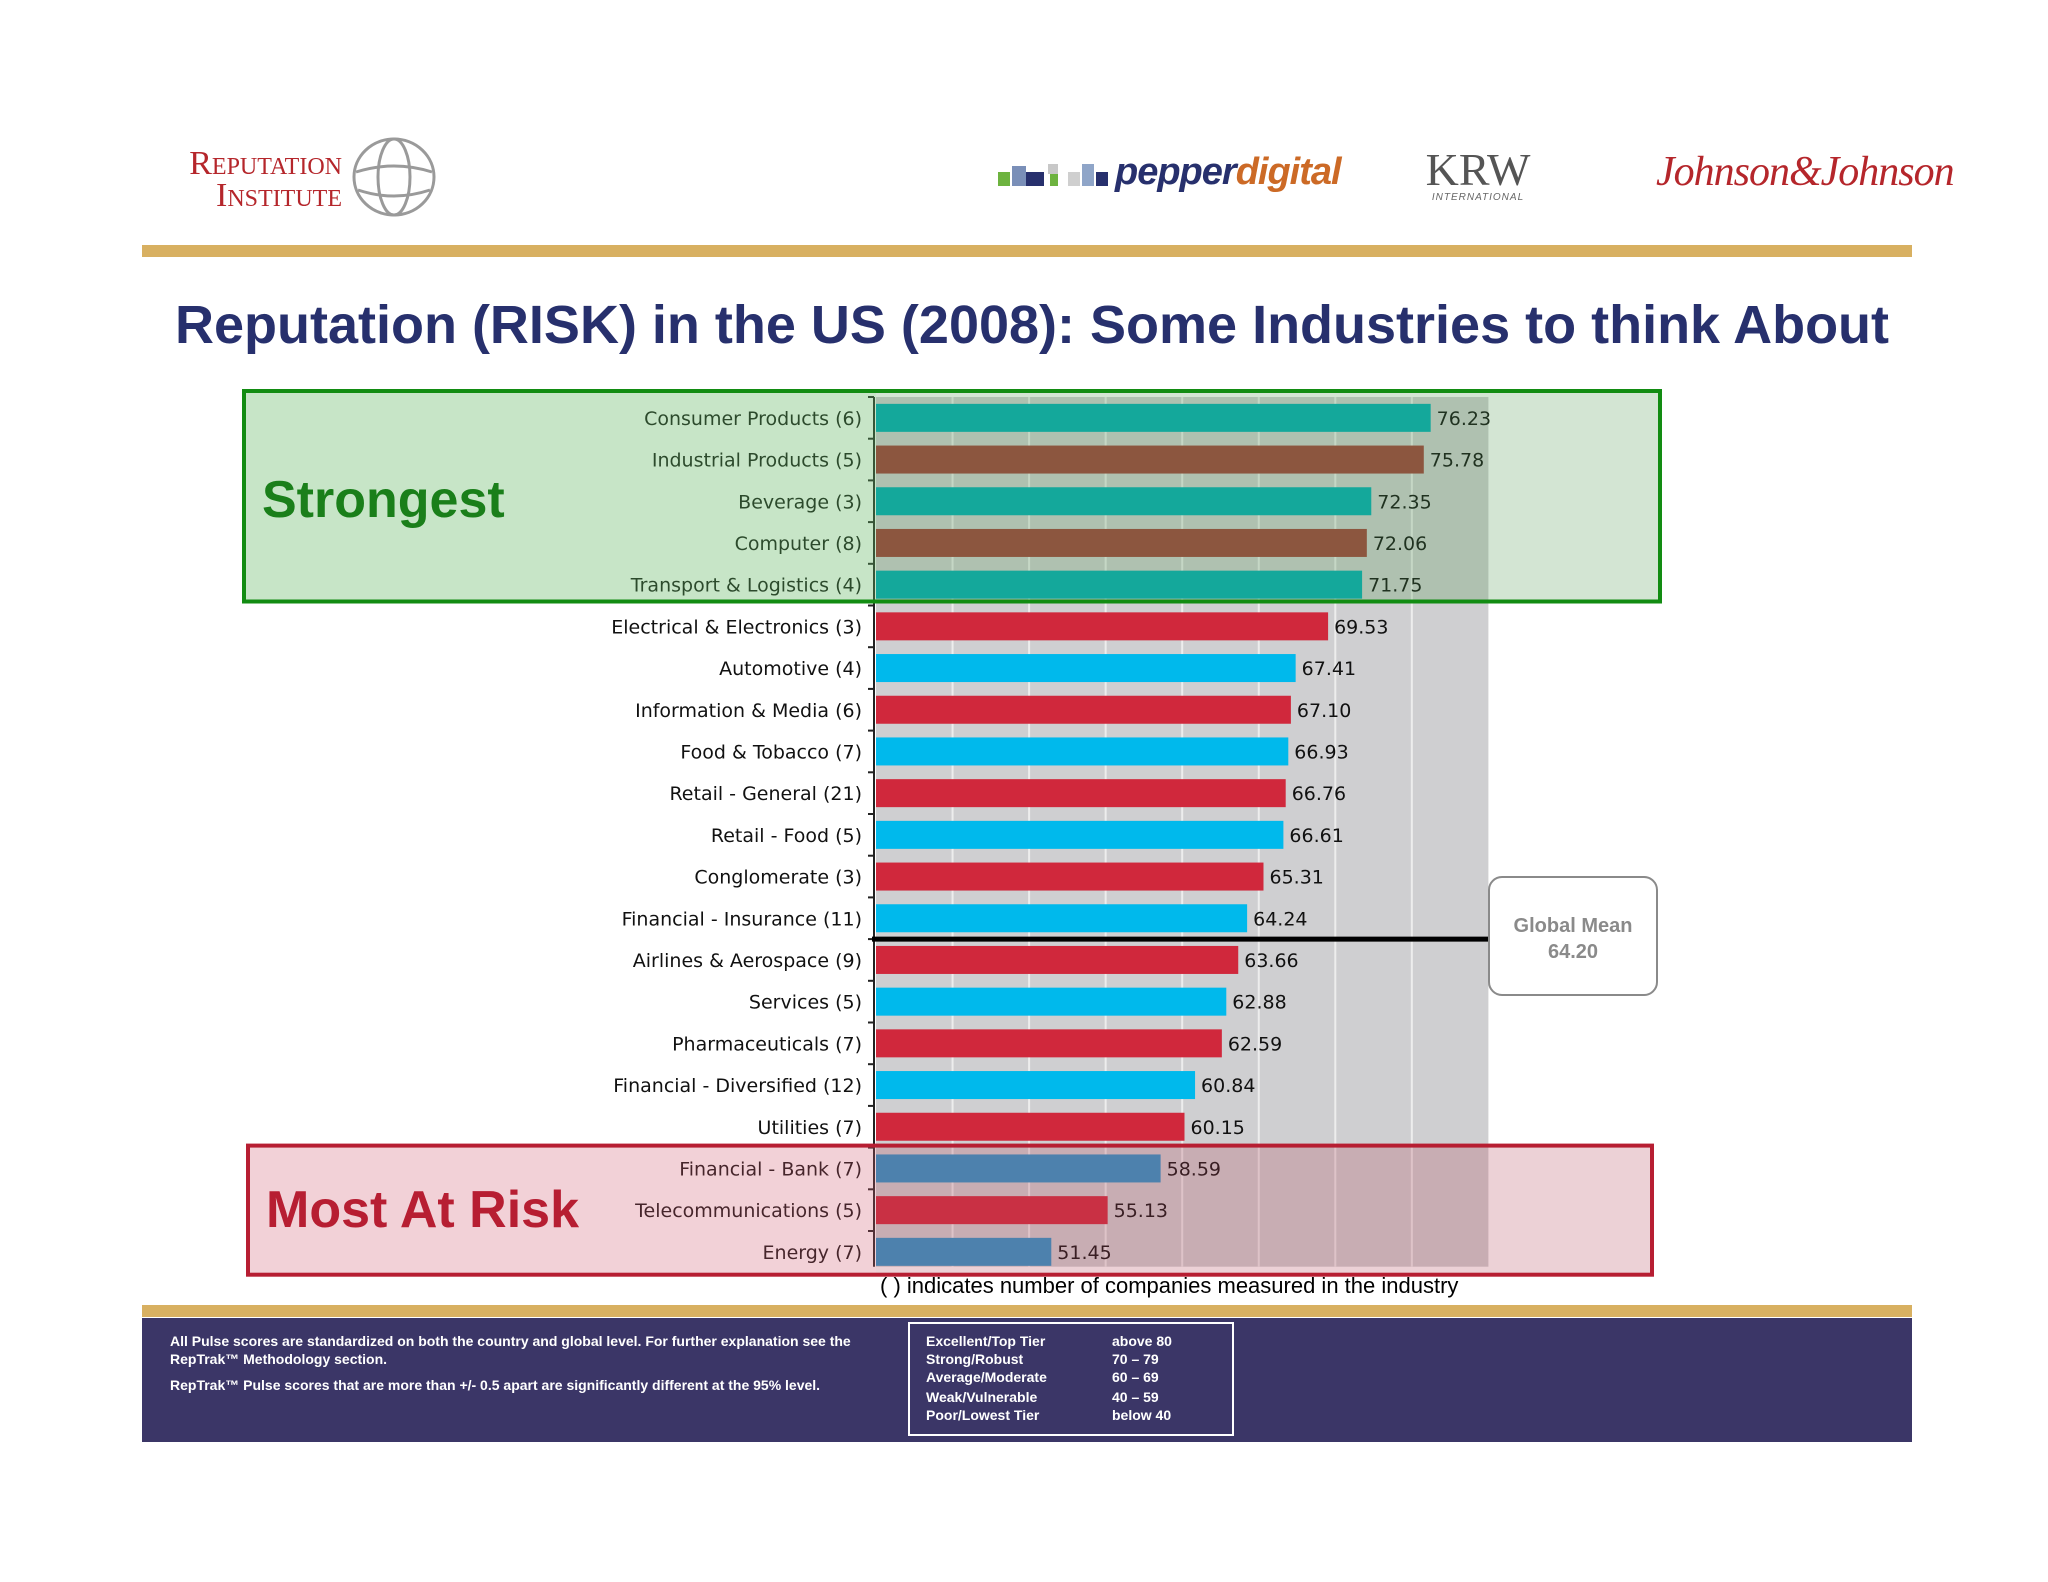 This screenshot has width=2048, height=1582. What do you see at coordinates (1316, 836) in the screenshot?
I see `value-label: 66.61` at bounding box center [1316, 836].